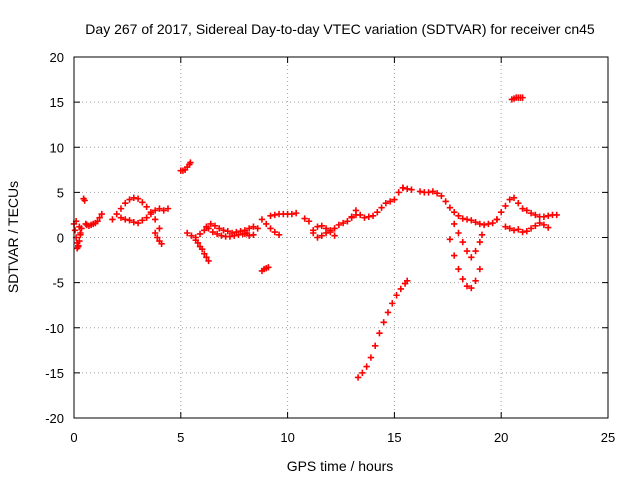 The height and width of the screenshot is (480, 640). Describe the element at coordinates (58, 283) in the screenshot. I see `y-tick-label: -5` at that location.